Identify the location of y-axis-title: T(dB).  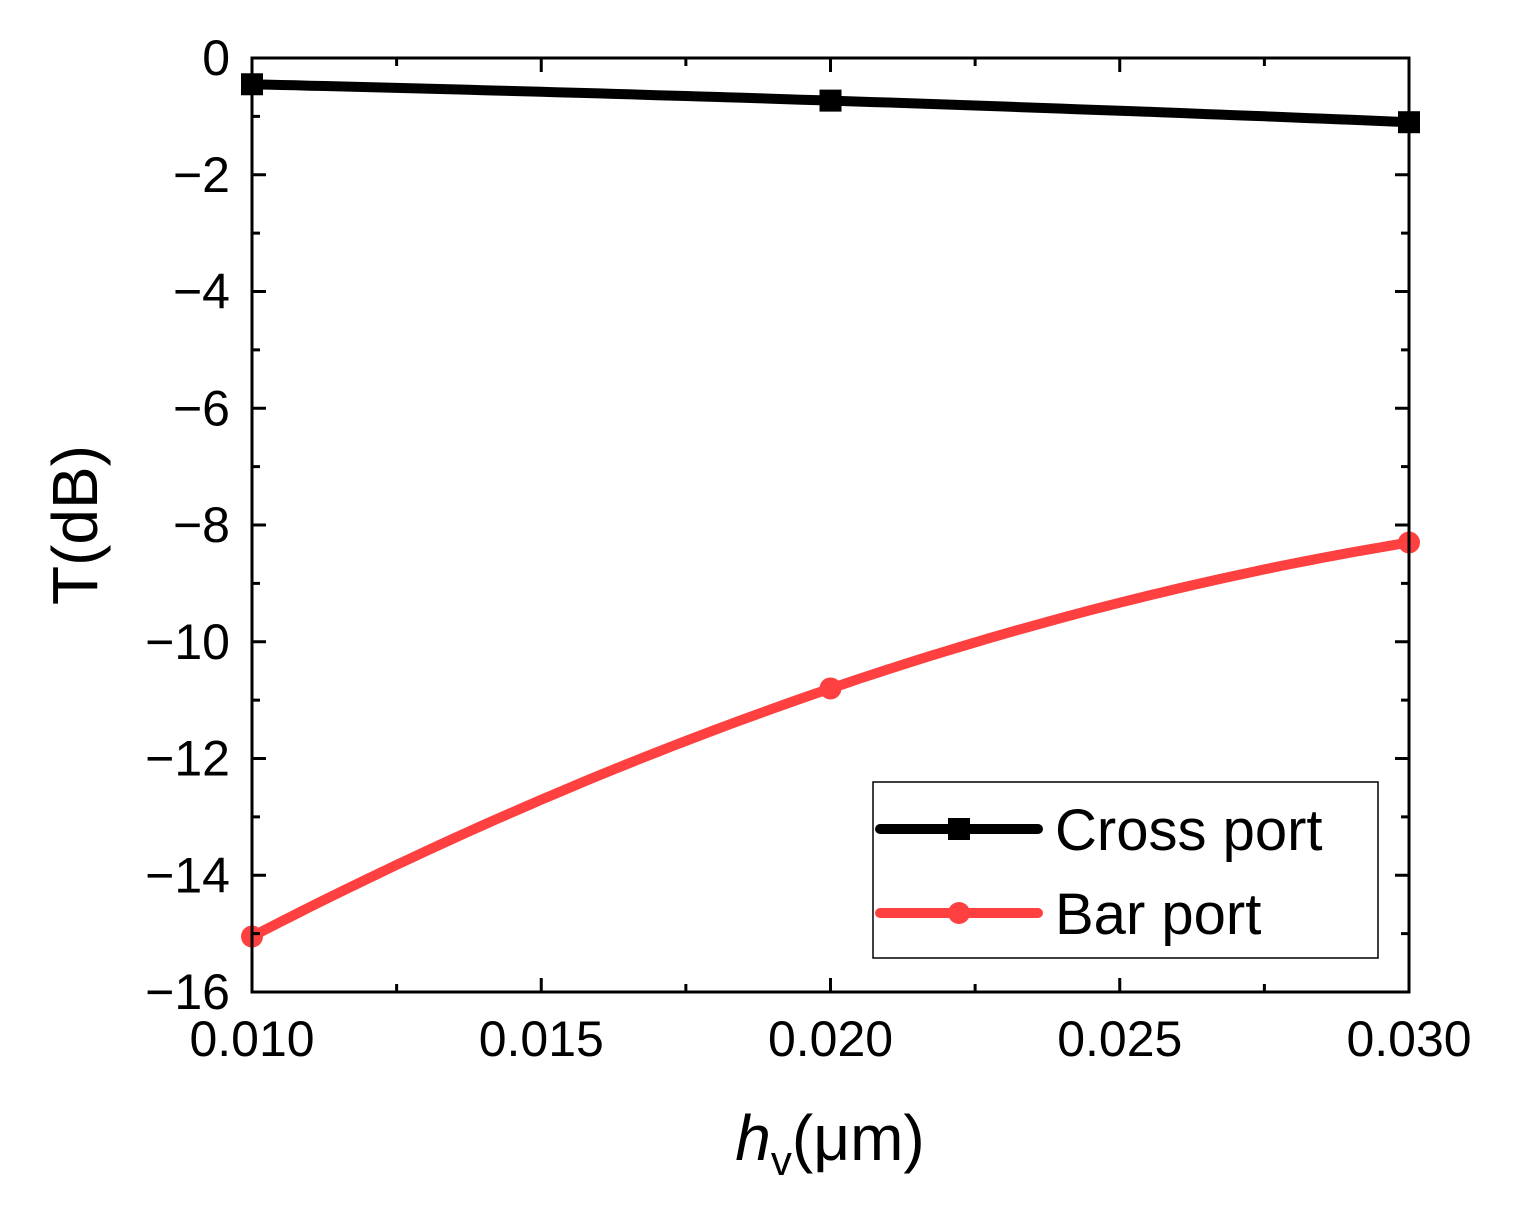
(75, 525).